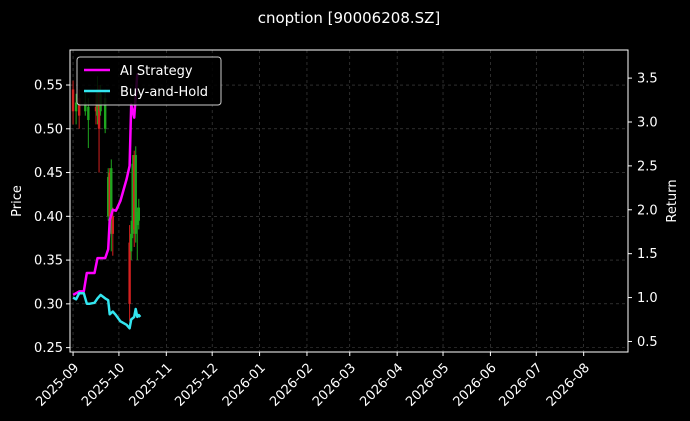 This screenshot has height=421, width=690. What do you see at coordinates (647, 342) in the screenshot?
I see `tick-label-right: 0.5` at bounding box center [647, 342].